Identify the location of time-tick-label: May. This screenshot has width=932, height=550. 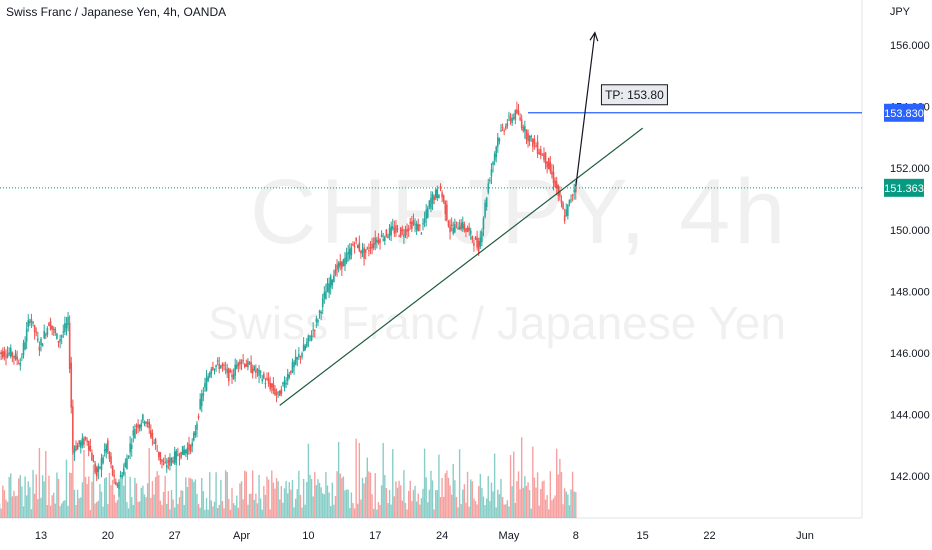
(509, 536).